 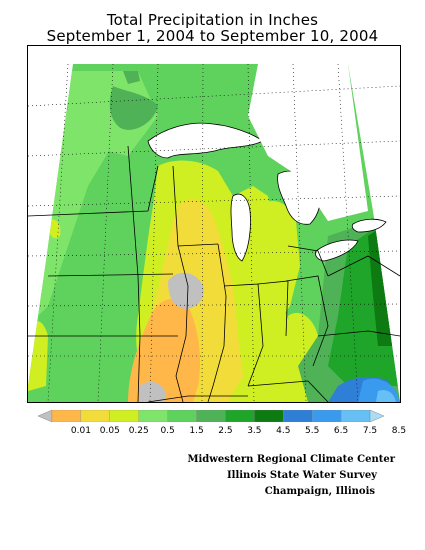 I want to click on legend-tick-label: 8.5, so click(x=399, y=431).